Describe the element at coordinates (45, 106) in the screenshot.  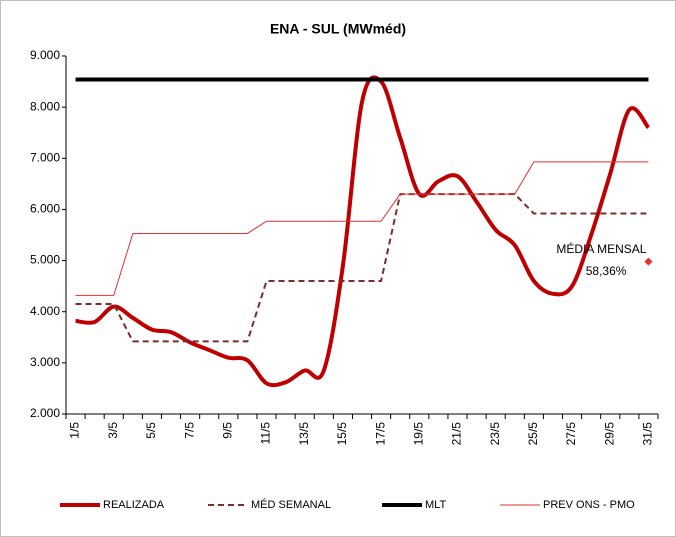
I see `y-tick-label: 8.000` at that location.